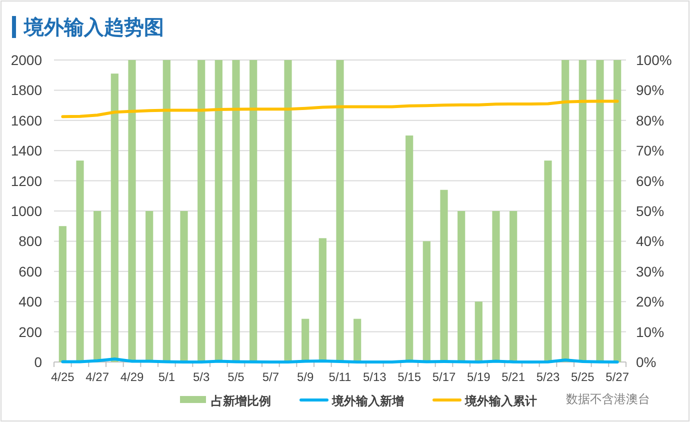 The image size is (690, 422). What do you see at coordinates (410, 377) in the screenshot?
I see `x-tick-label: 5/15` at bounding box center [410, 377].